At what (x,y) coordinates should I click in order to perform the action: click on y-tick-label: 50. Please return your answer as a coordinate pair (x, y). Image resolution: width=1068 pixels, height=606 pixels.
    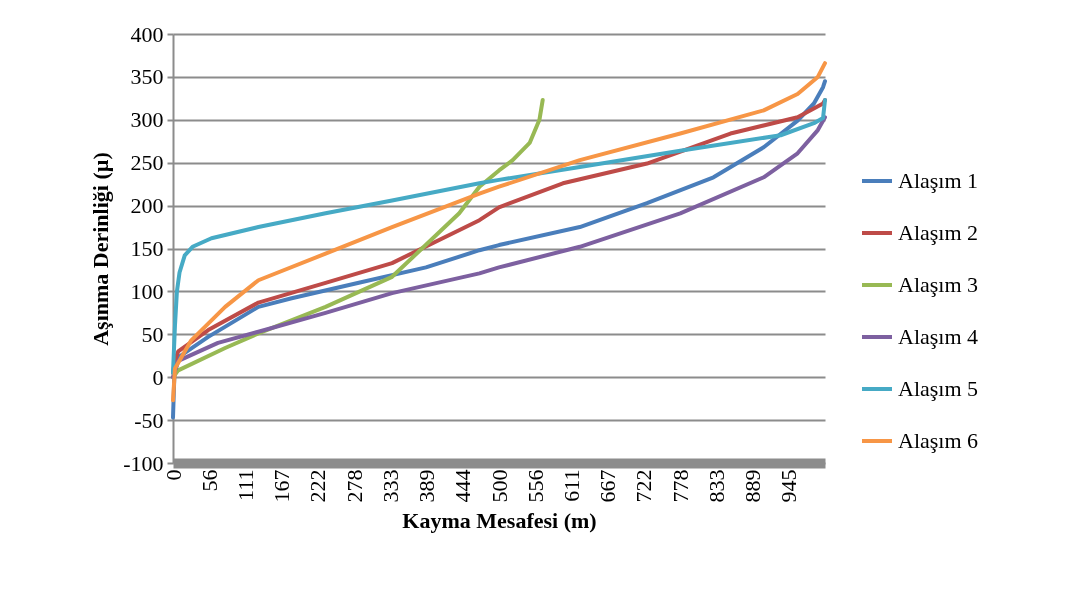
    Looking at the image, I should click on (152, 334).